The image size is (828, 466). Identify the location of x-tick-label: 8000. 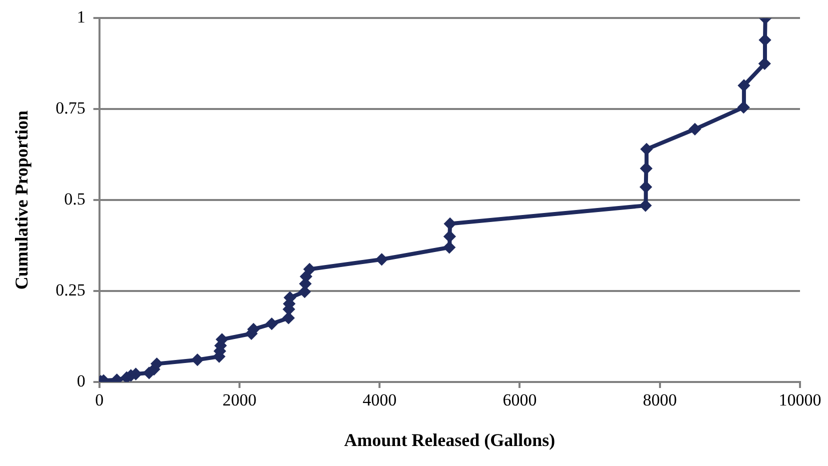
(659, 400).